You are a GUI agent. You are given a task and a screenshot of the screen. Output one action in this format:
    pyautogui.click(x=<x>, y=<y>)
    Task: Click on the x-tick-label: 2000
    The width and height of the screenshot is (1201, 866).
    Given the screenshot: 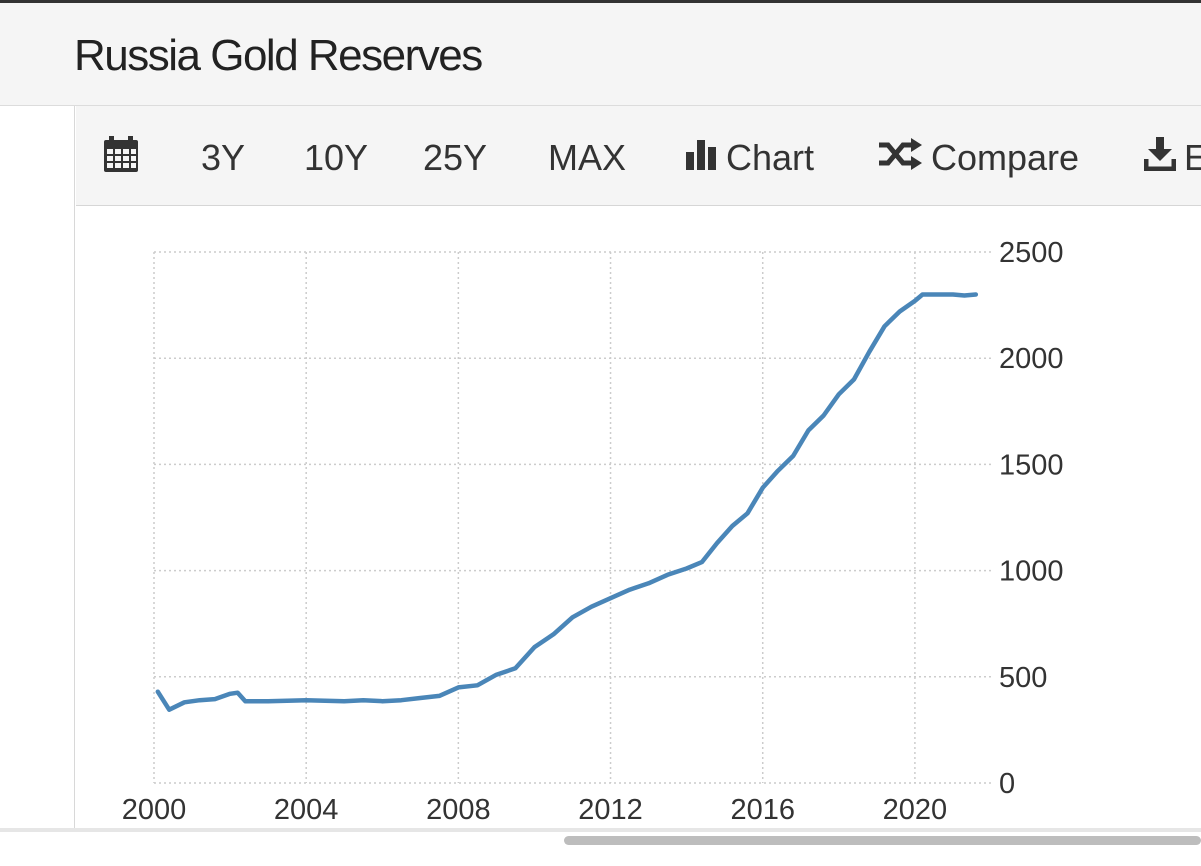 What is the action you would take?
    pyautogui.click(x=154, y=810)
    